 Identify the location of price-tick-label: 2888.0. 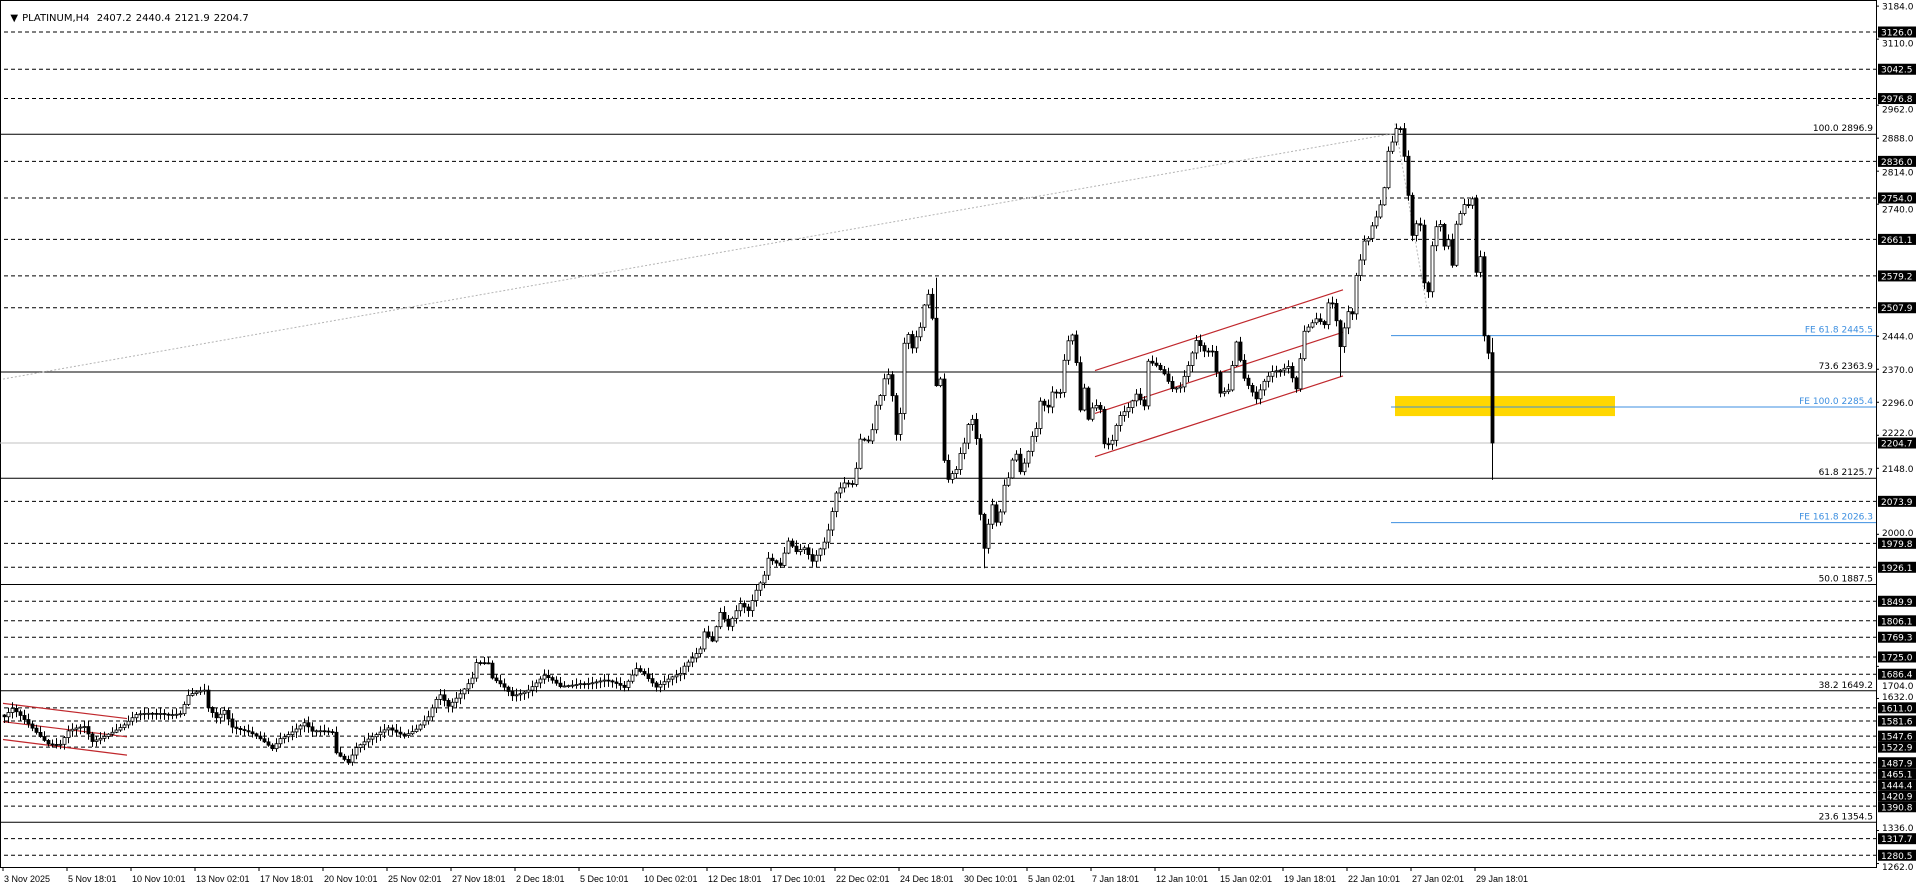
(1898, 140).